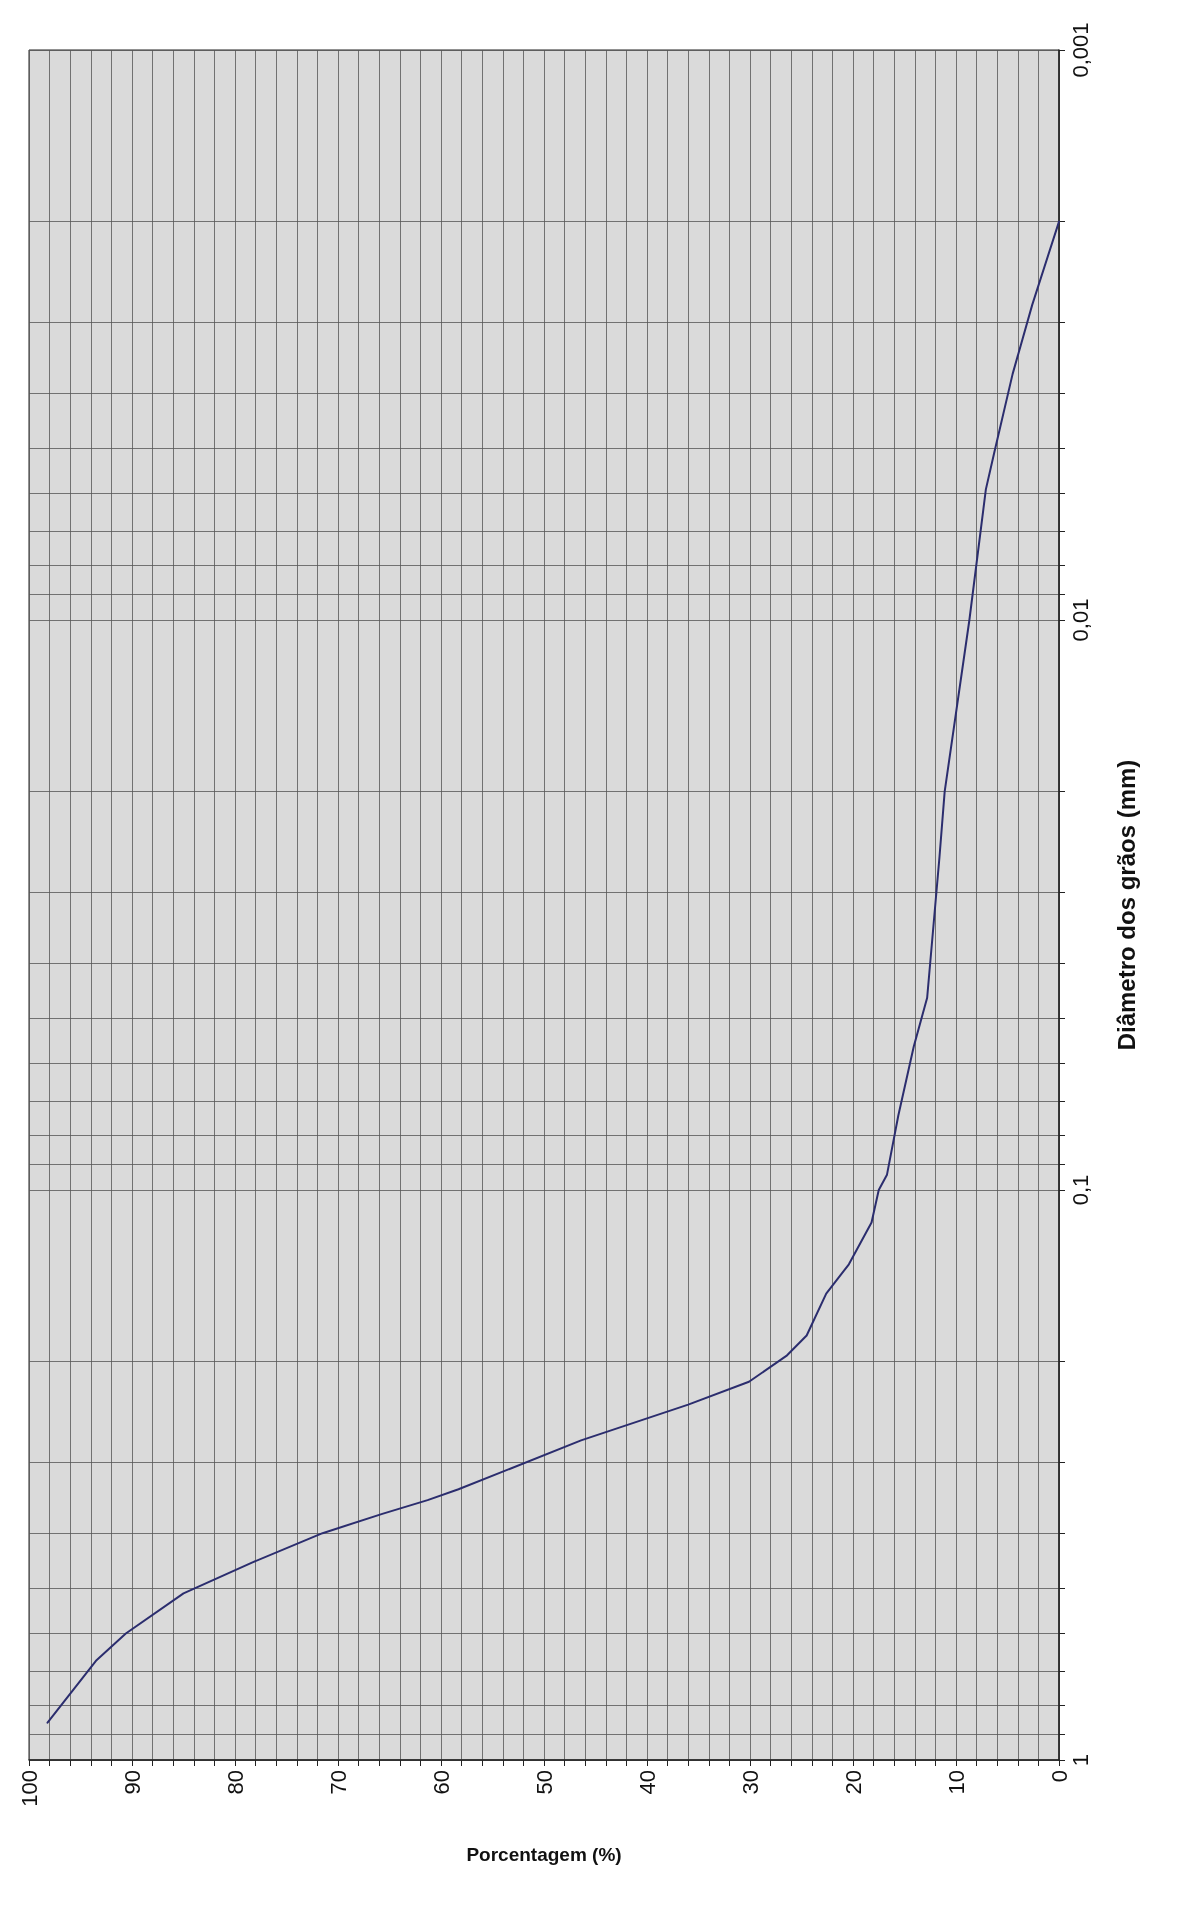 The height and width of the screenshot is (1912, 1199). Describe the element at coordinates (544, 1782) in the screenshot. I see `x-tick-label: 50` at that location.